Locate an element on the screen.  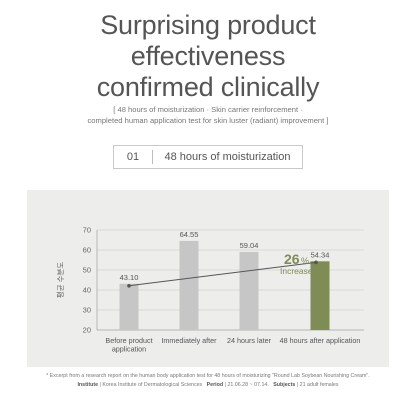
y-tick-label: 30 is located at coordinates (87, 310).